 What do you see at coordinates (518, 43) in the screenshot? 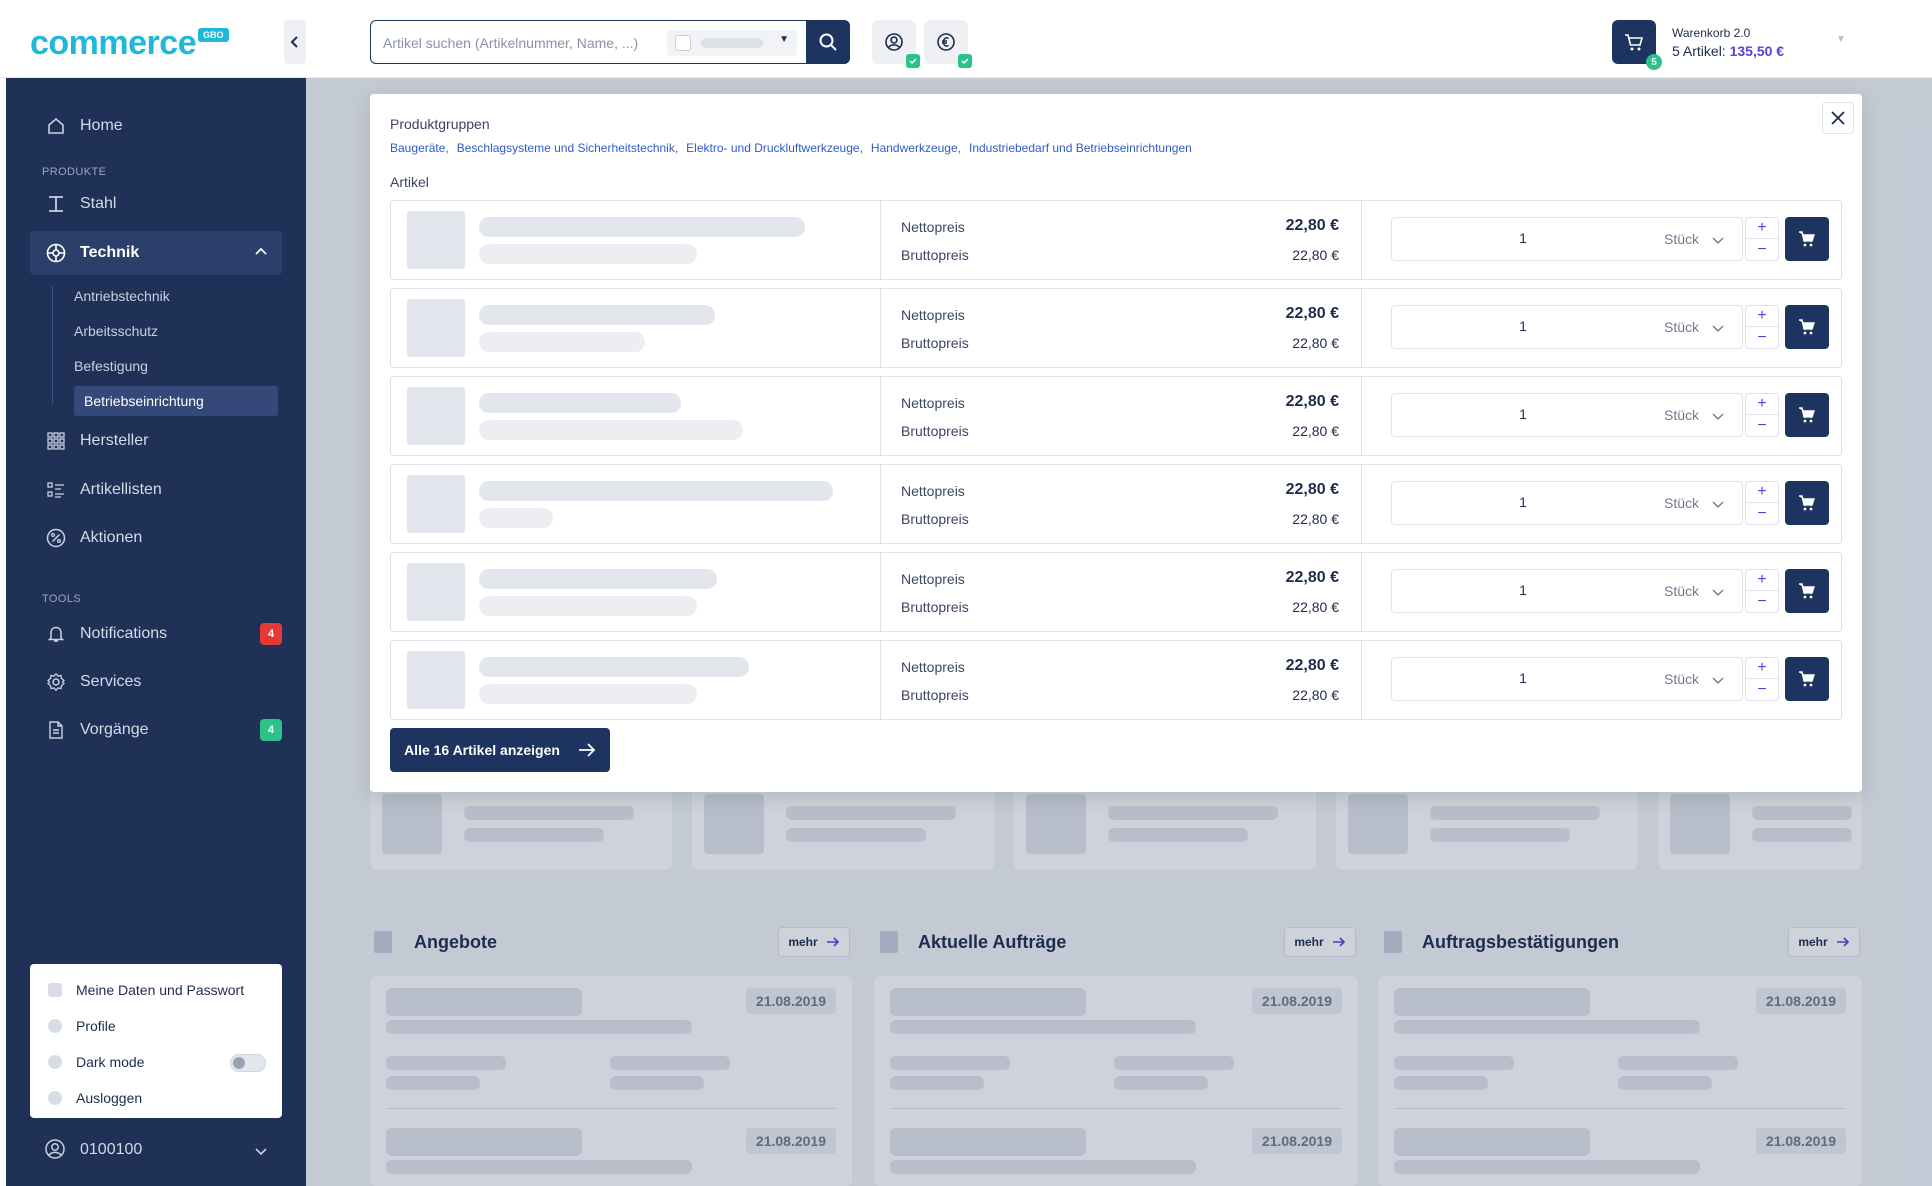
I see `search-input` at bounding box center [518, 43].